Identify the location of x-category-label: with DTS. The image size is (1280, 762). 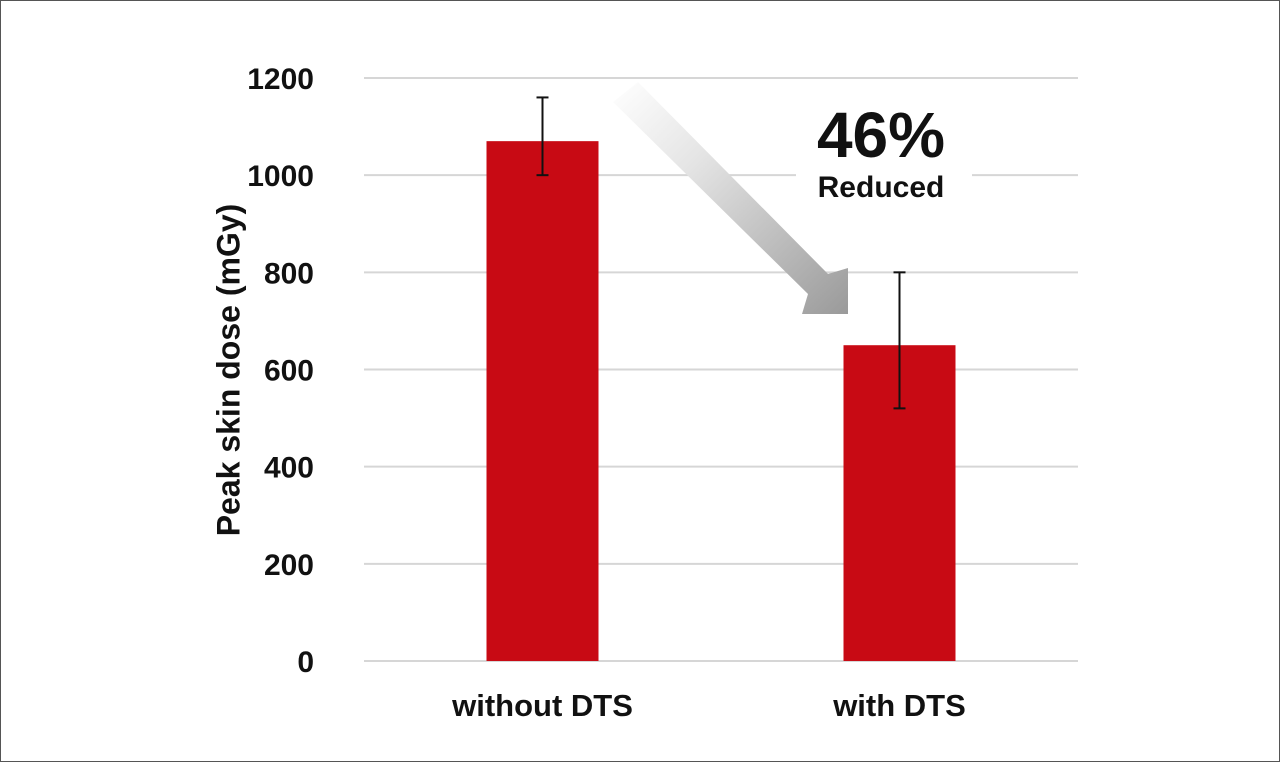
(899, 705).